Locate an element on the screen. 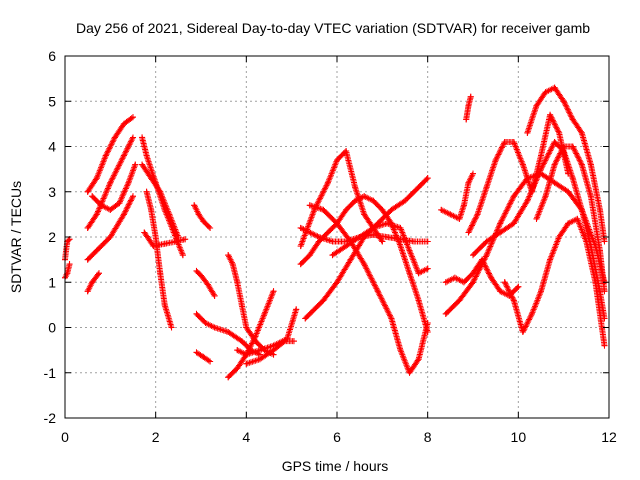 The height and width of the screenshot is (480, 640). series-s24 is located at coordinates (368, 289).